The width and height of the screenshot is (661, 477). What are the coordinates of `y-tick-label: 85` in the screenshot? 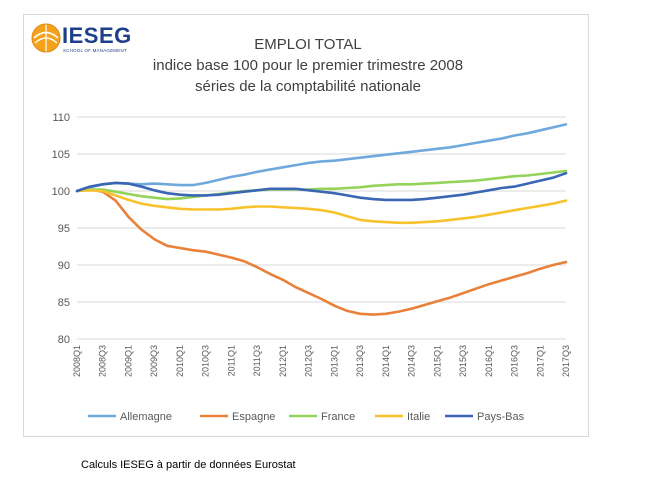 It's located at (64, 303).